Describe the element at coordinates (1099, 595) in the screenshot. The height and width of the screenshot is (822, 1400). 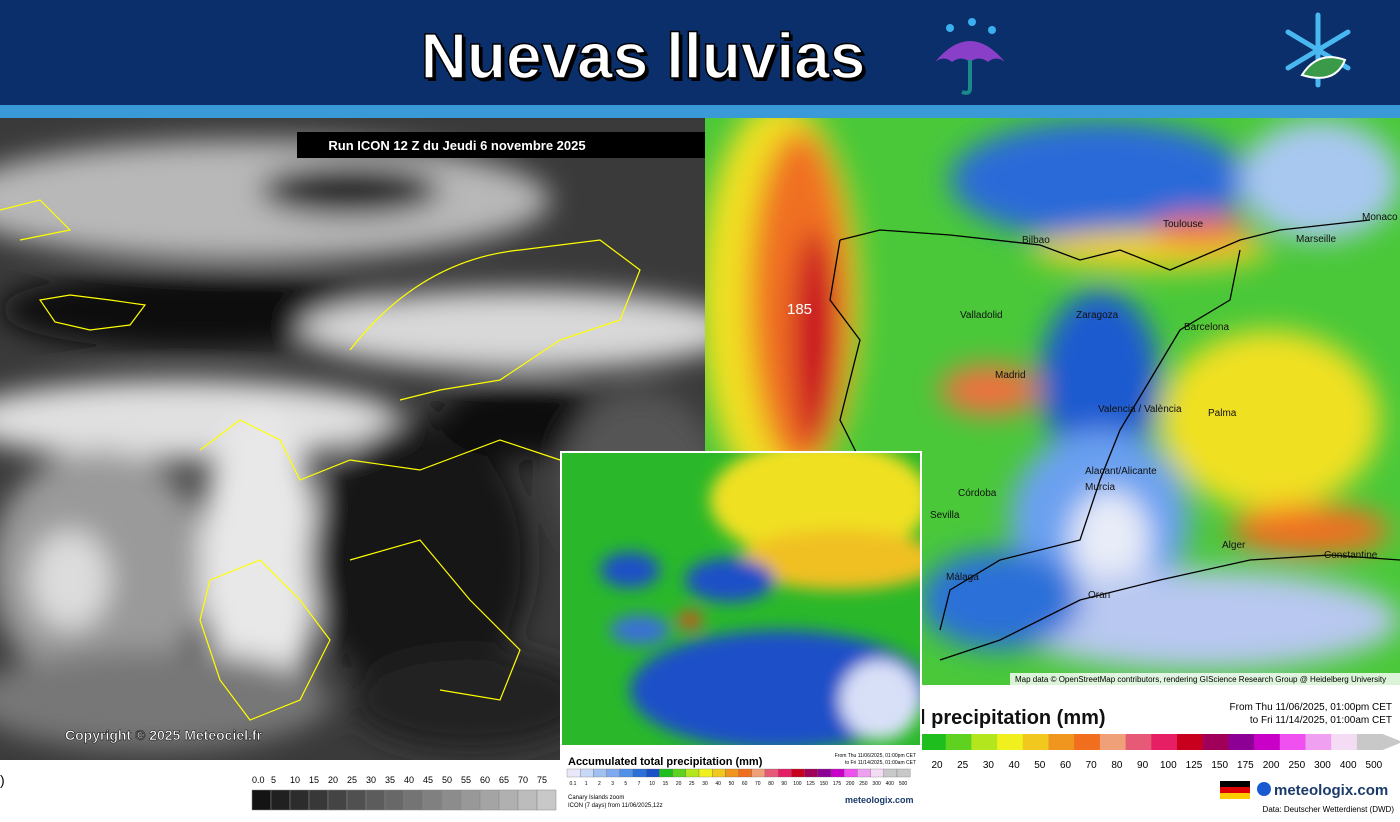
I see `city-label: Oran` at that location.